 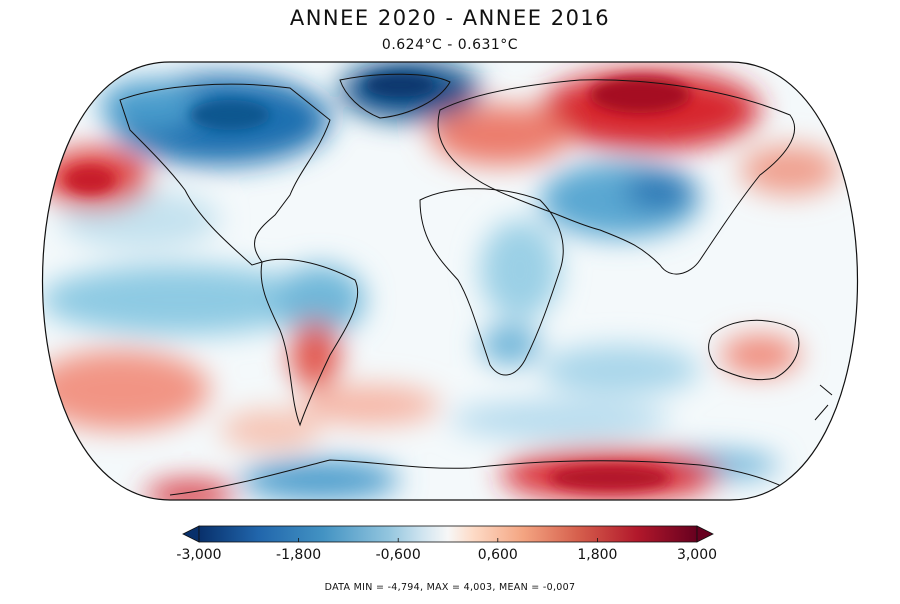 I want to click on south-america-coast, so click(x=309, y=342).